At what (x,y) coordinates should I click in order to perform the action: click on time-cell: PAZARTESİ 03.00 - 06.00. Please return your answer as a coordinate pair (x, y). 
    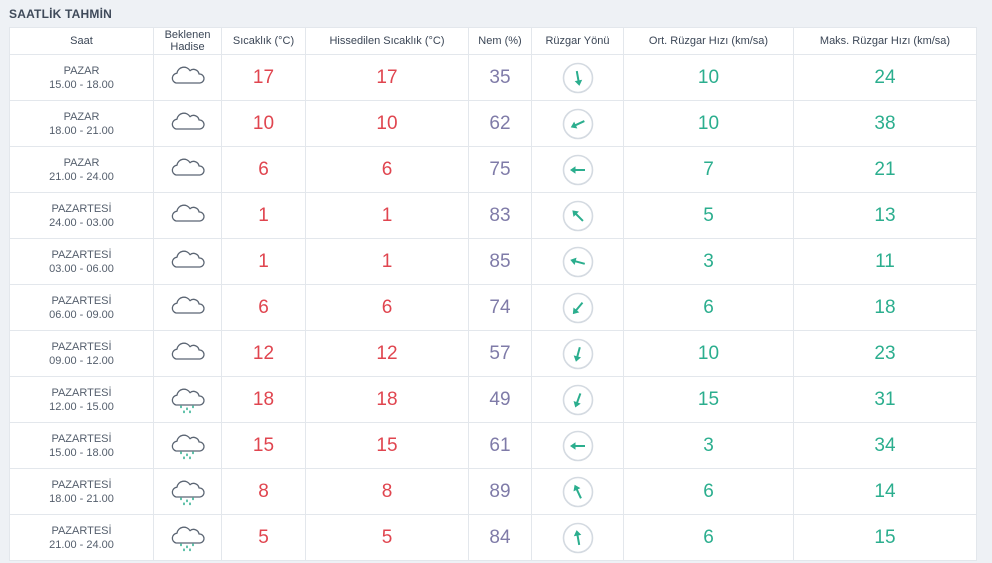
    Looking at the image, I should click on (81, 261).